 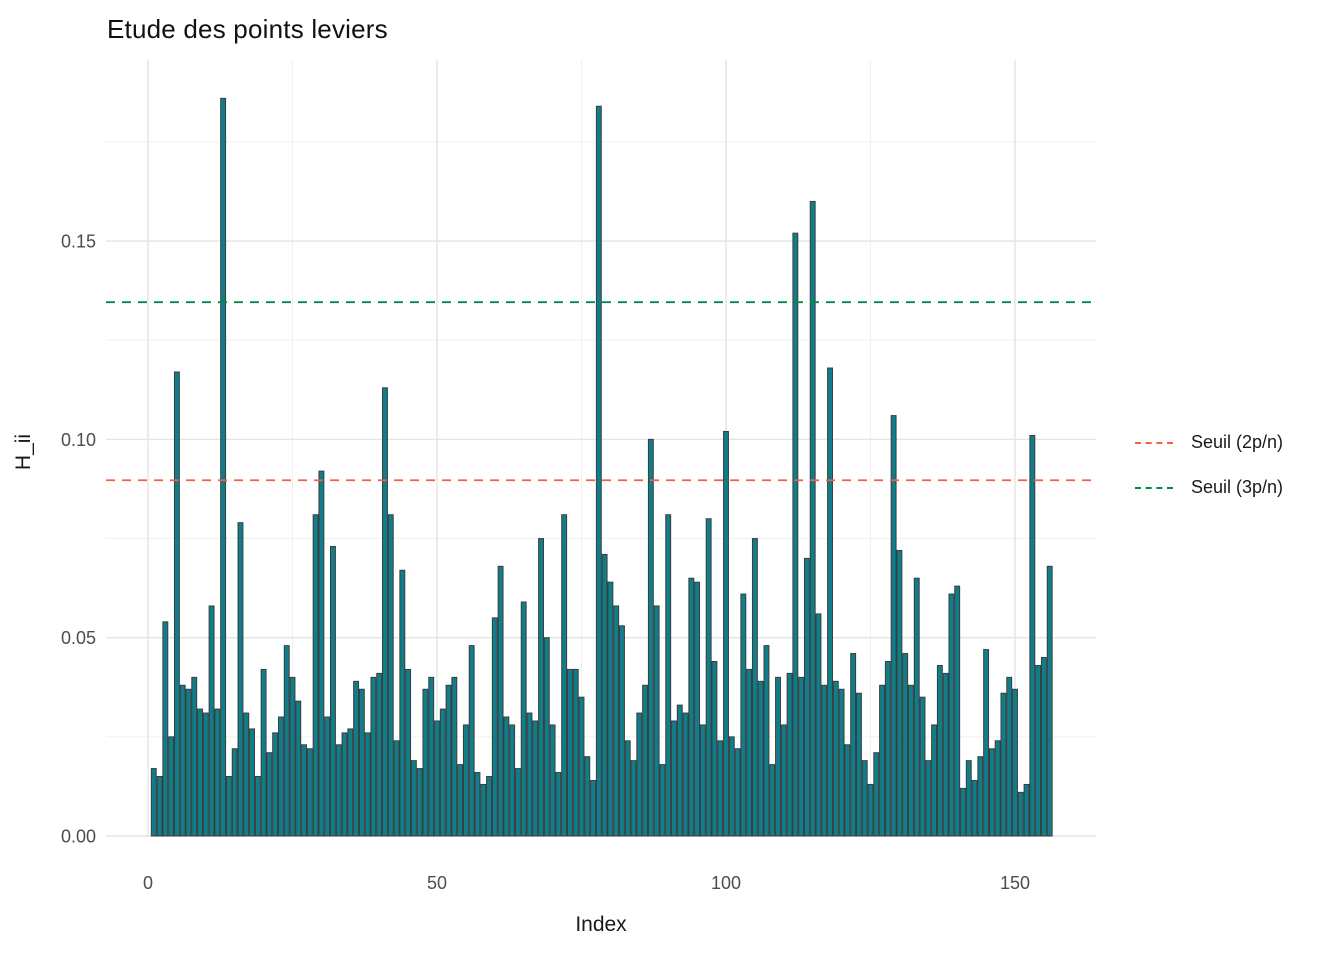 I want to click on x-tick-label: 150, so click(x=1015, y=883).